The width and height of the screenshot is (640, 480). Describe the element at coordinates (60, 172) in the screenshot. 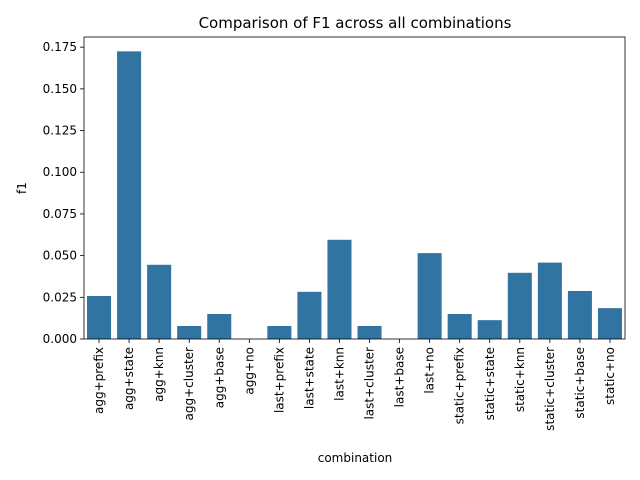

I see `y-tick-label: 0.100` at that location.